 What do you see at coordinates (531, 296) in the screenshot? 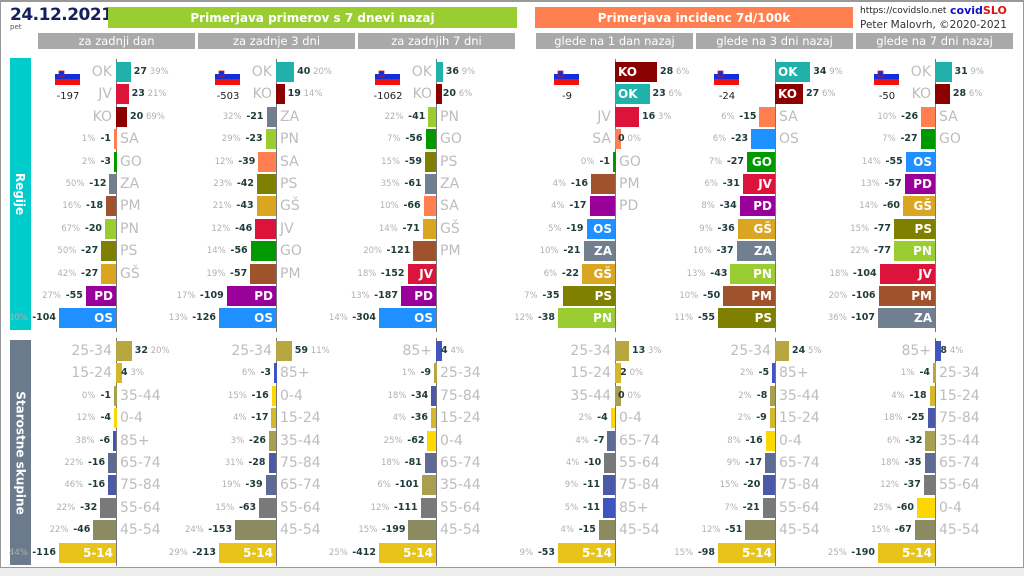
I see `bar-percent: 7%` at bounding box center [531, 296].